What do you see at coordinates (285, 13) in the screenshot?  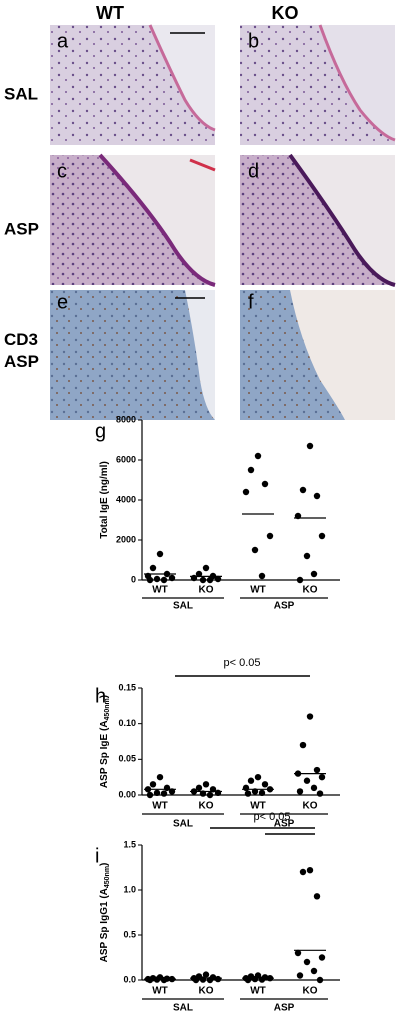 I see `column-header: KO` at bounding box center [285, 13].